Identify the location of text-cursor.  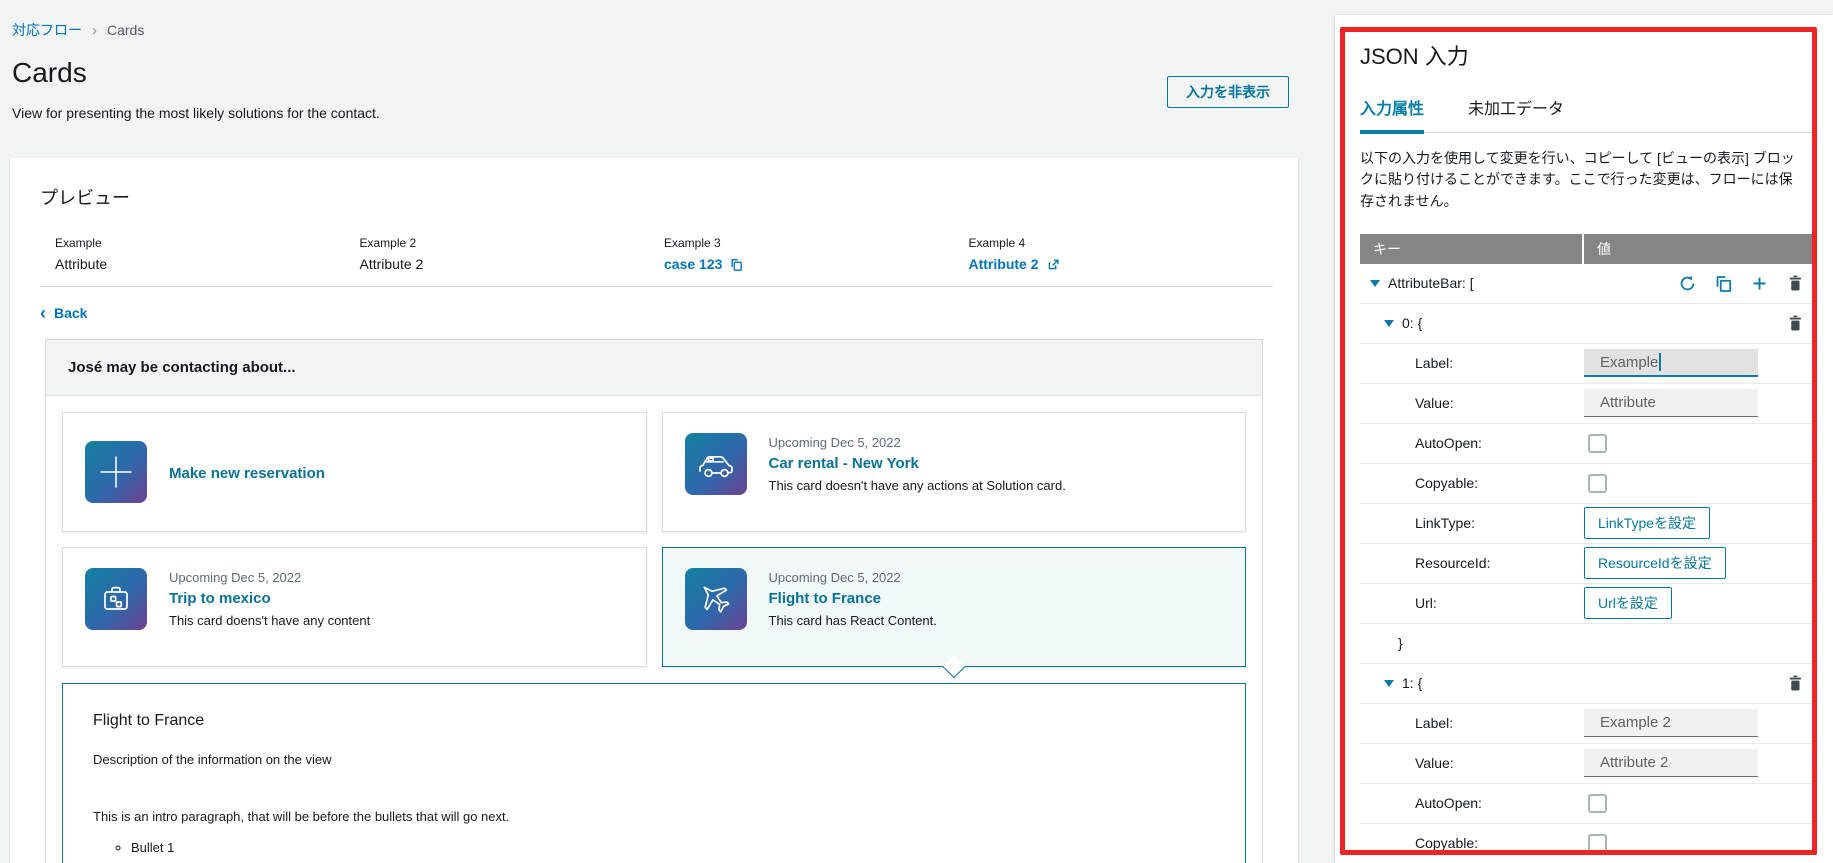
(1660, 362).